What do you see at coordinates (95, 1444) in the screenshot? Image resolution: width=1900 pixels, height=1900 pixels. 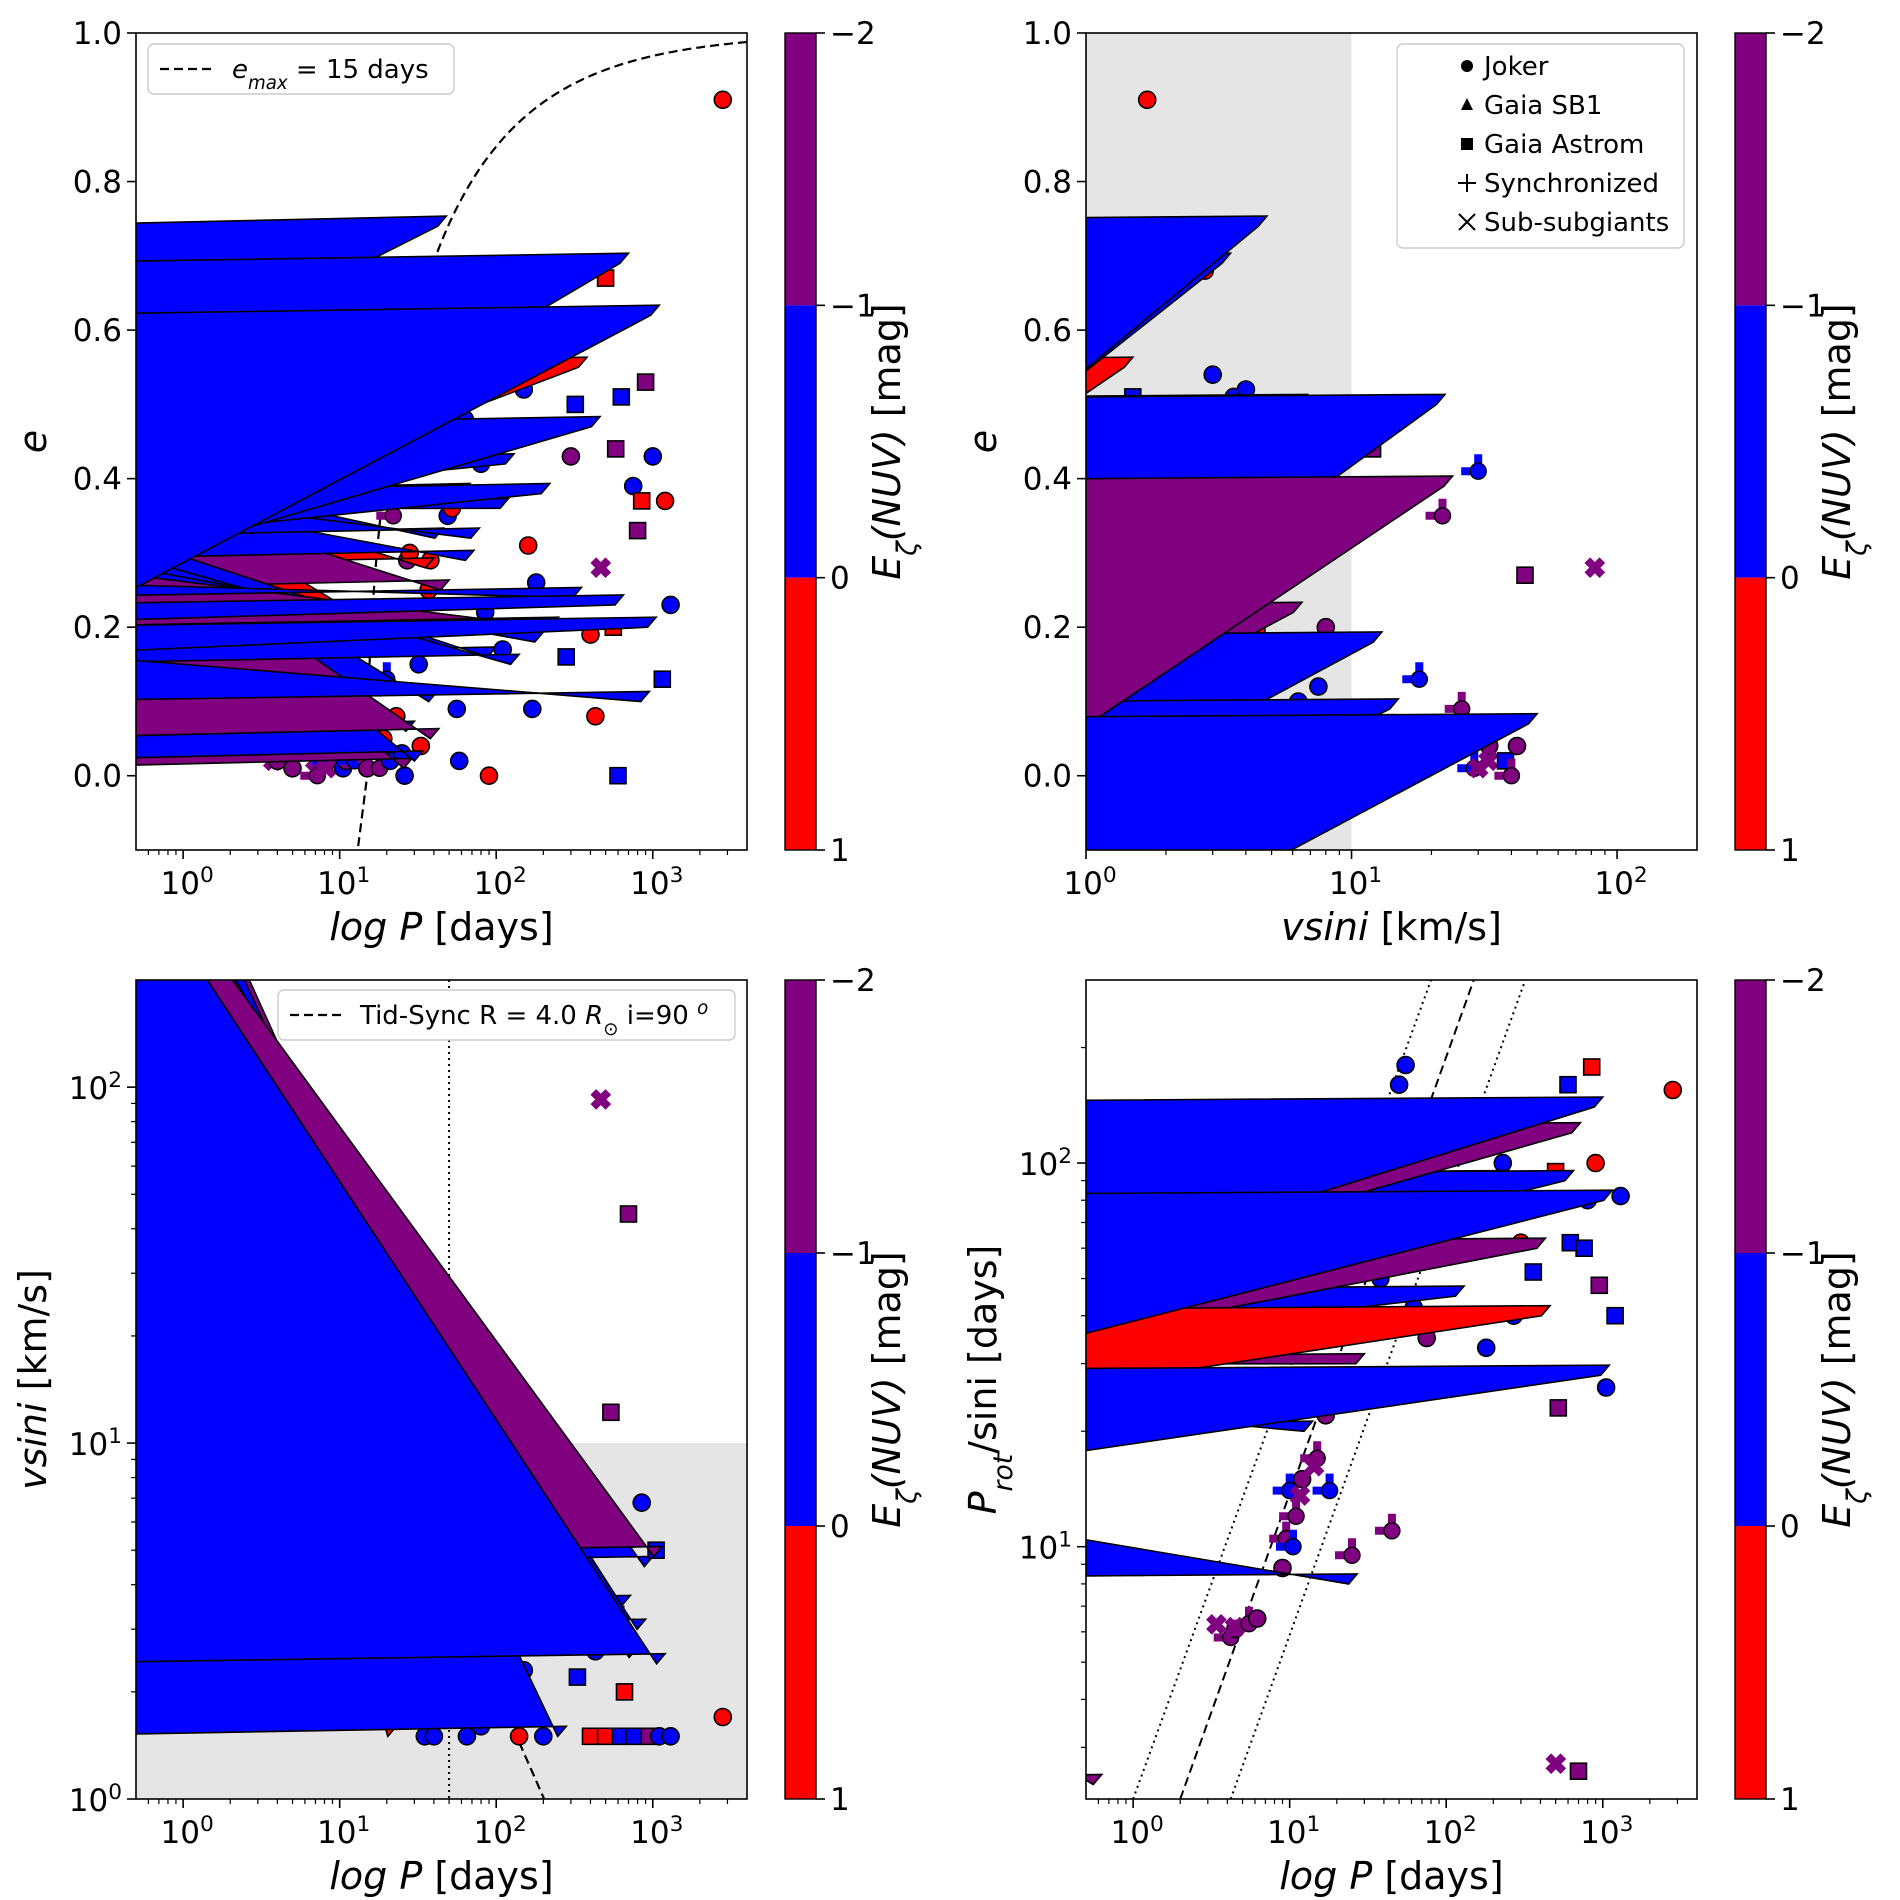 I see `y-tick-label: 10¹` at bounding box center [95, 1444].